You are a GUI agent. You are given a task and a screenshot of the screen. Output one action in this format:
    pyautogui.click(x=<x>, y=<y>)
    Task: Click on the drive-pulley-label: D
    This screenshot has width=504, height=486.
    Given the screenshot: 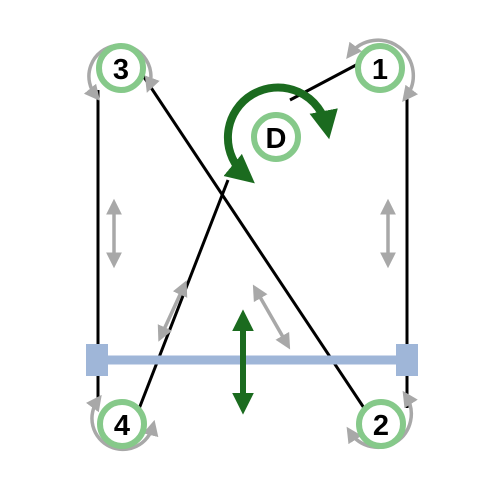 What is the action you would take?
    pyautogui.click(x=276, y=139)
    